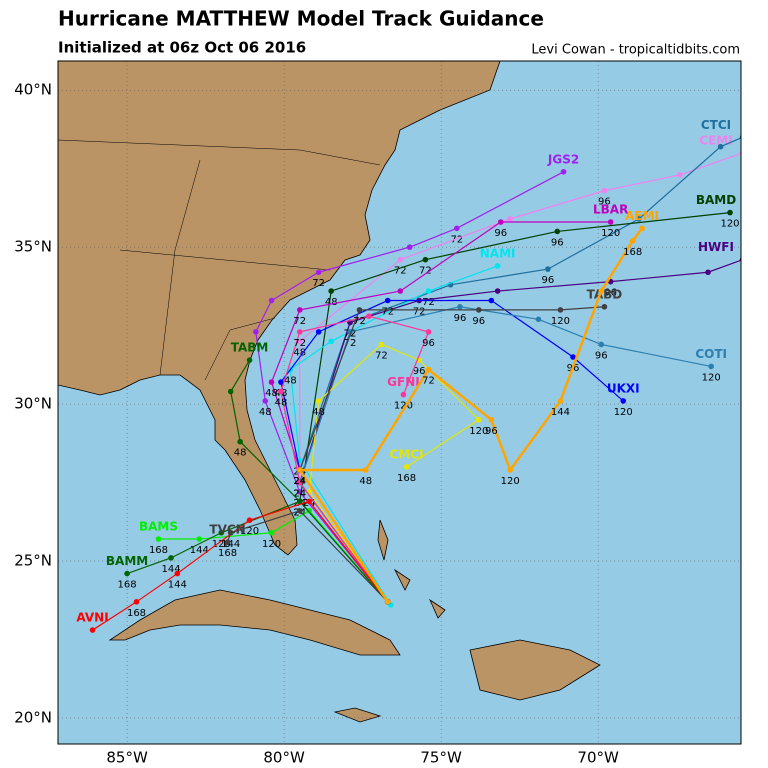 The width and height of the screenshot is (768, 768). What do you see at coordinates (403, 382) in the screenshot?
I see `model-name: GFNI` at bounding box center [403, 382].